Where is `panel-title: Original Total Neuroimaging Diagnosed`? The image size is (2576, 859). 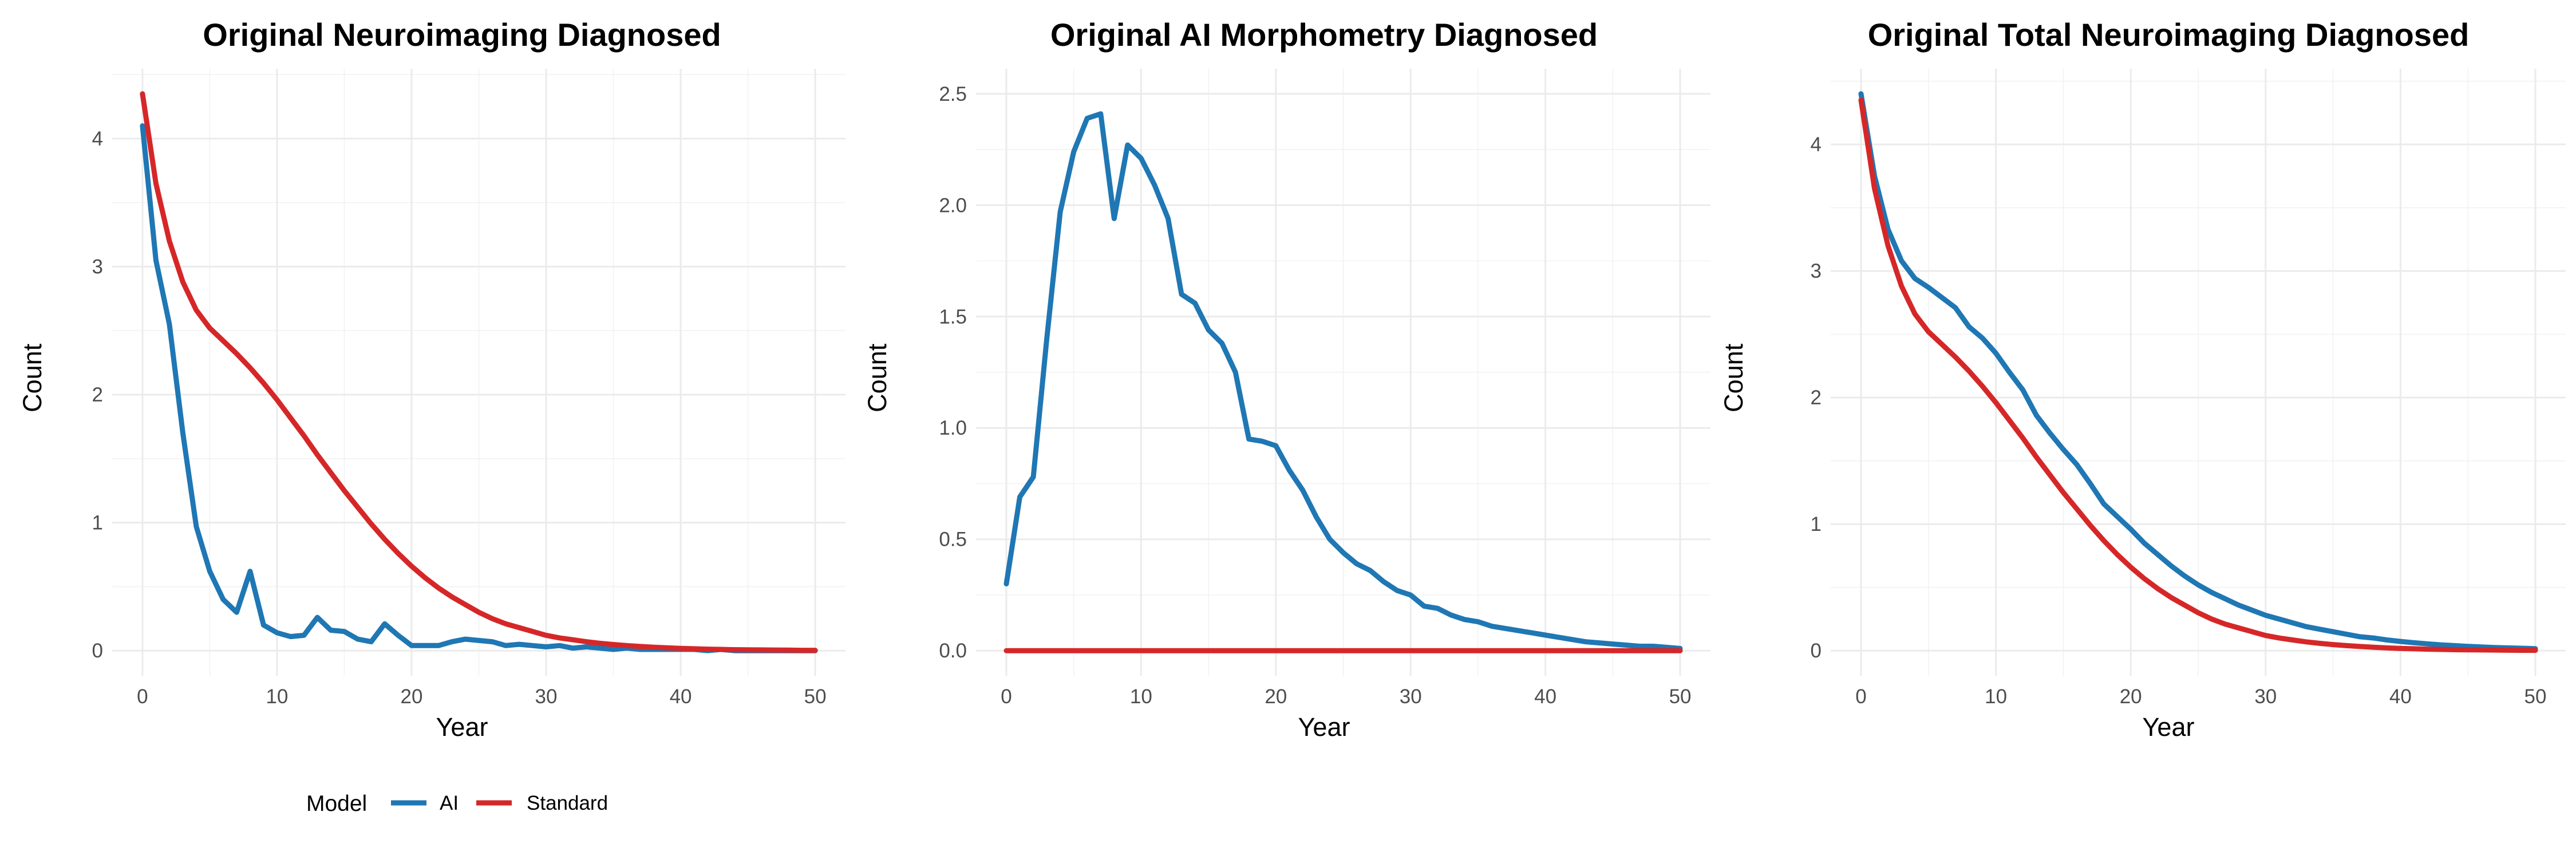
panel-title: Original Total Neuroimaging Diagnosed is located at coordinates (2169, 35).